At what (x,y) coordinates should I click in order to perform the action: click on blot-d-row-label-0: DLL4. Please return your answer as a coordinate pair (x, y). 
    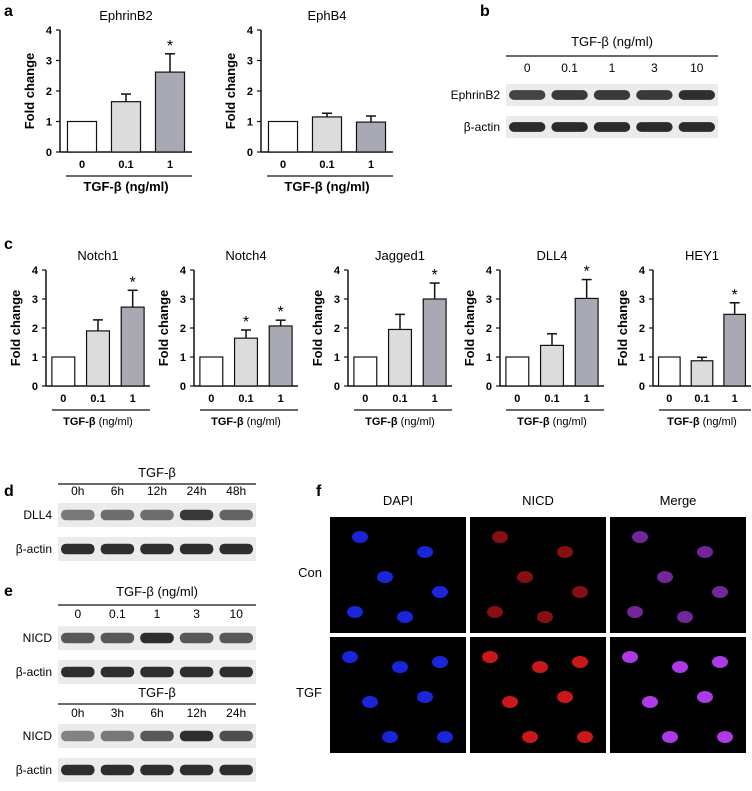
    Looking at the image, I should click on (37, 515).